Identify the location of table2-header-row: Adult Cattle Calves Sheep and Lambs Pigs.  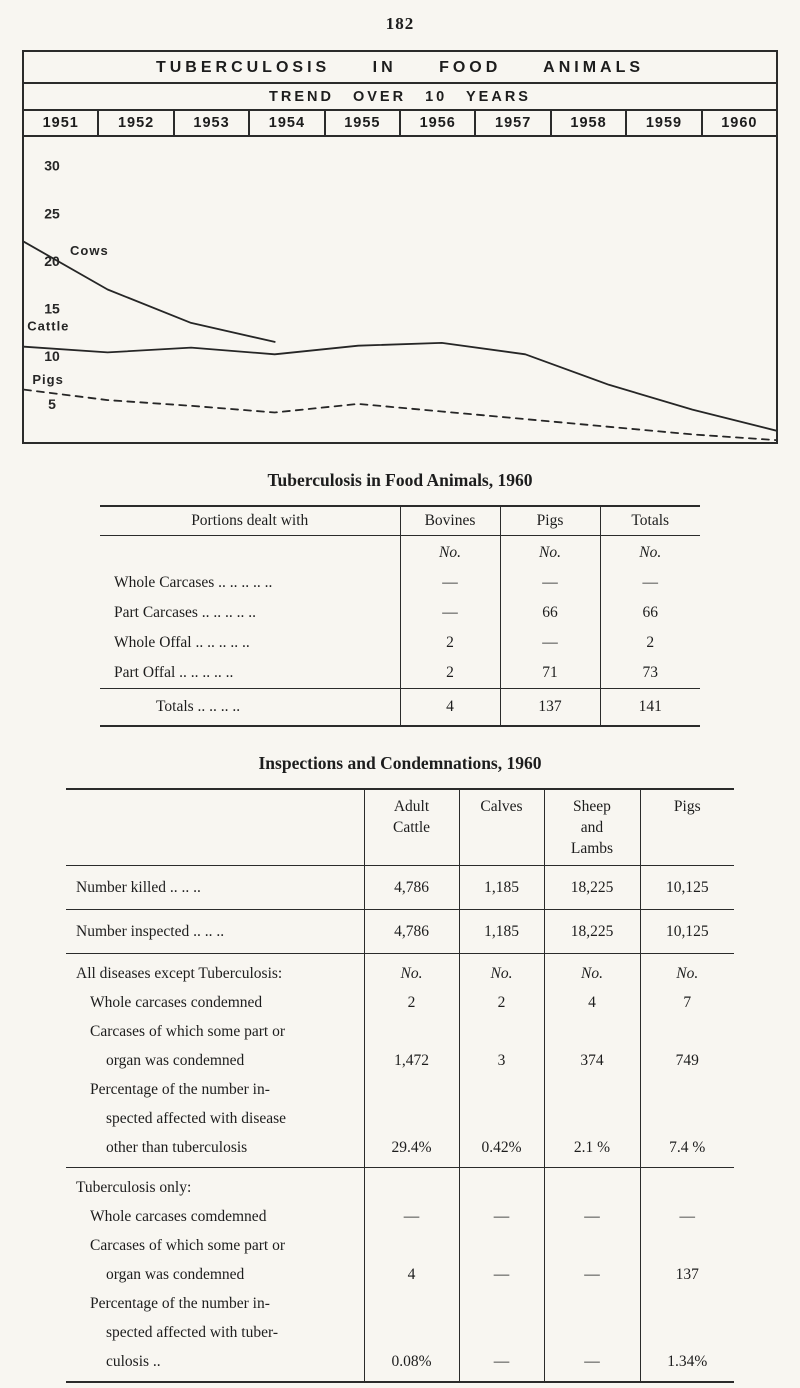
(400, 827).